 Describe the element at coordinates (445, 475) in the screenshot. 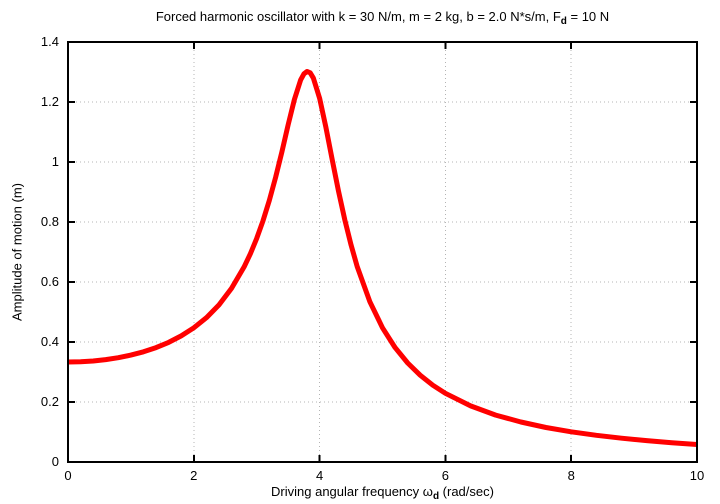

I see `x-tick-label: 6` at that location.